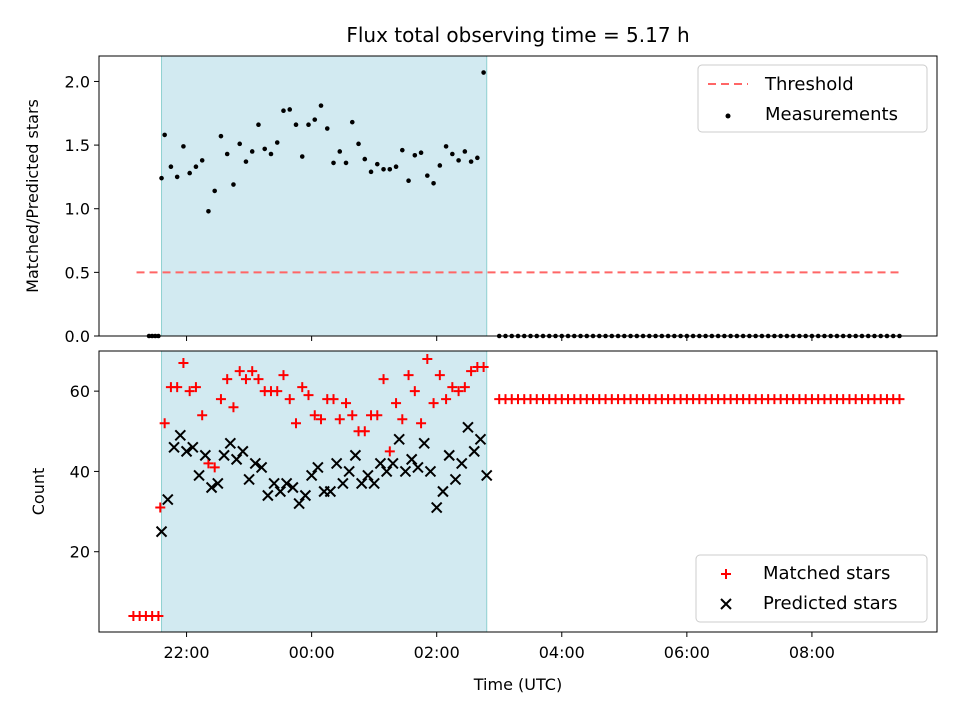 This screenshot has height=720, width=960. I want to click on chart-title: Flux total observing time = 5.17 h, so click(517, 35).